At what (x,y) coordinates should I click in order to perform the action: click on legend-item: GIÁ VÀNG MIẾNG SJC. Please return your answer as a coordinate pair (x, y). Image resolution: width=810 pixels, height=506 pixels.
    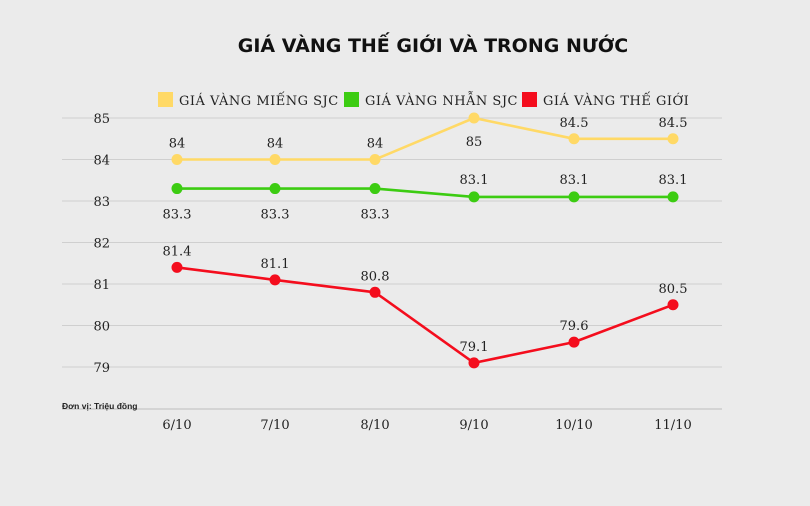
    Looking at the image, I should click on (248, 100).